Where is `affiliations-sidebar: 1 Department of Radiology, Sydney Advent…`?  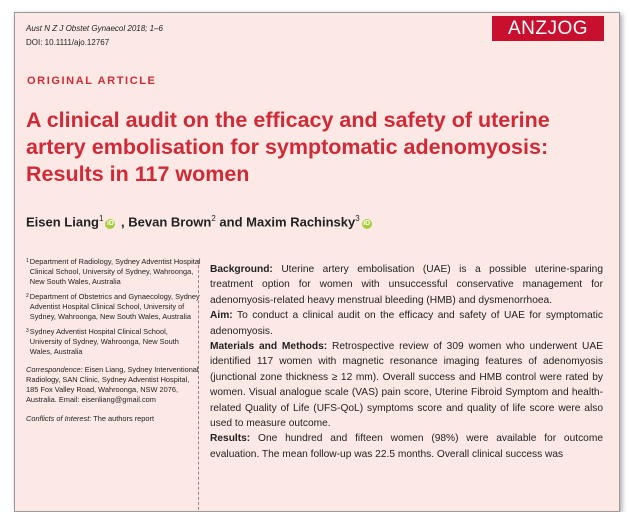 affiliations-sidebar: 1 Department of Radiology, Sydney Advent… is located at coordinates (114, 340).